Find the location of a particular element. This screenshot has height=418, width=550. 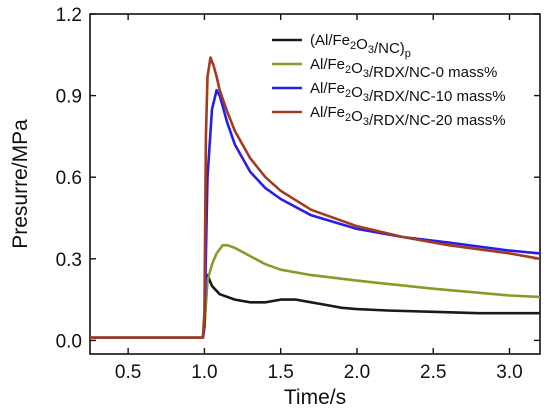

x-tick-label: 3.0 is located at coordinates (509, 372).